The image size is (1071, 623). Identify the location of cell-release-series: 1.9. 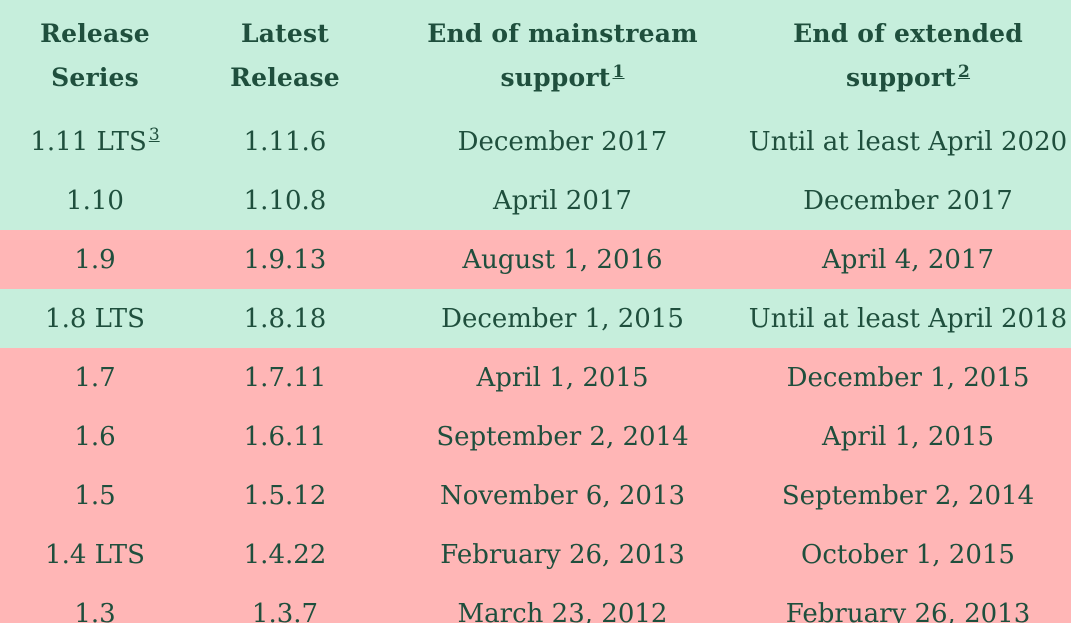
(95, 259).